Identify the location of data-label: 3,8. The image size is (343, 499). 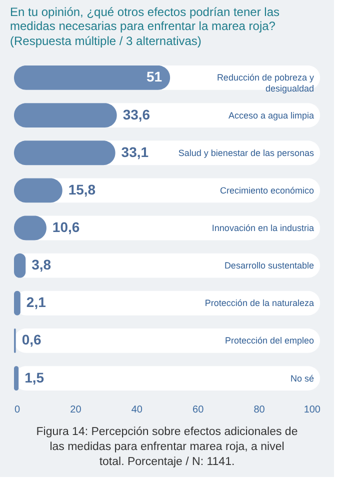
(42, 264).